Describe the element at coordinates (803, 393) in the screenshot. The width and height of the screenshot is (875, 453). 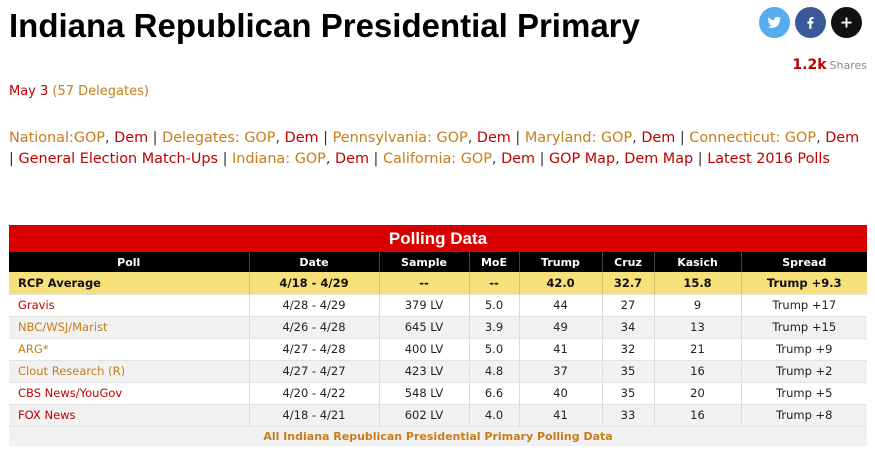
I see `cell-spread: Trump +5` at that location.